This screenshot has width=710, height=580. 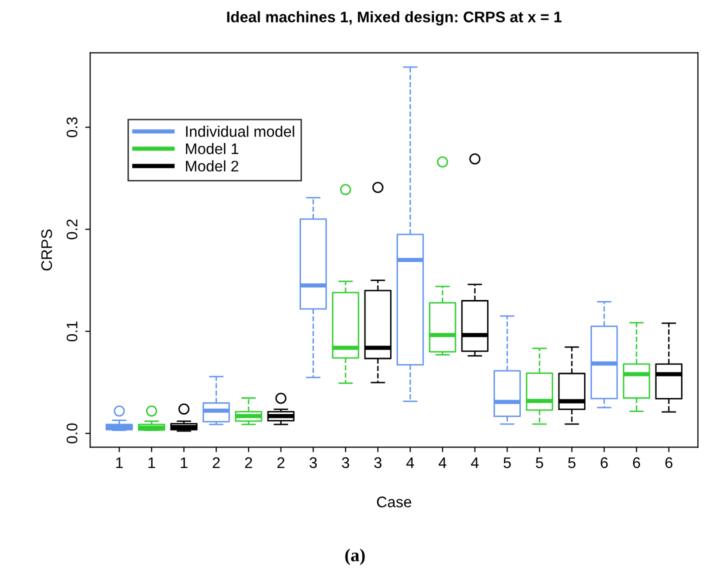 What do you see at coordinates (212, 148) in the screenshot?
I see `legend-label: Model 1` at bounding box center [212, 148].